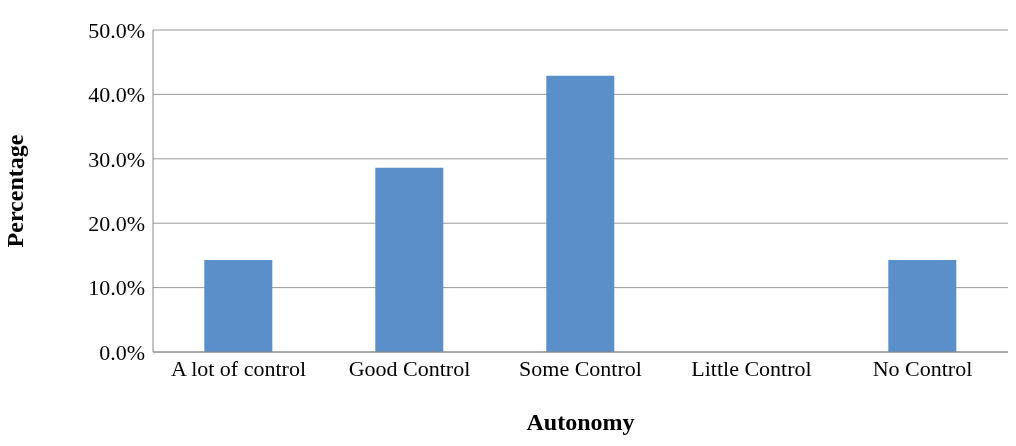 The image size is (1016, 446). I want to click on x-tick-label: A lot of control, so click(238, 368).